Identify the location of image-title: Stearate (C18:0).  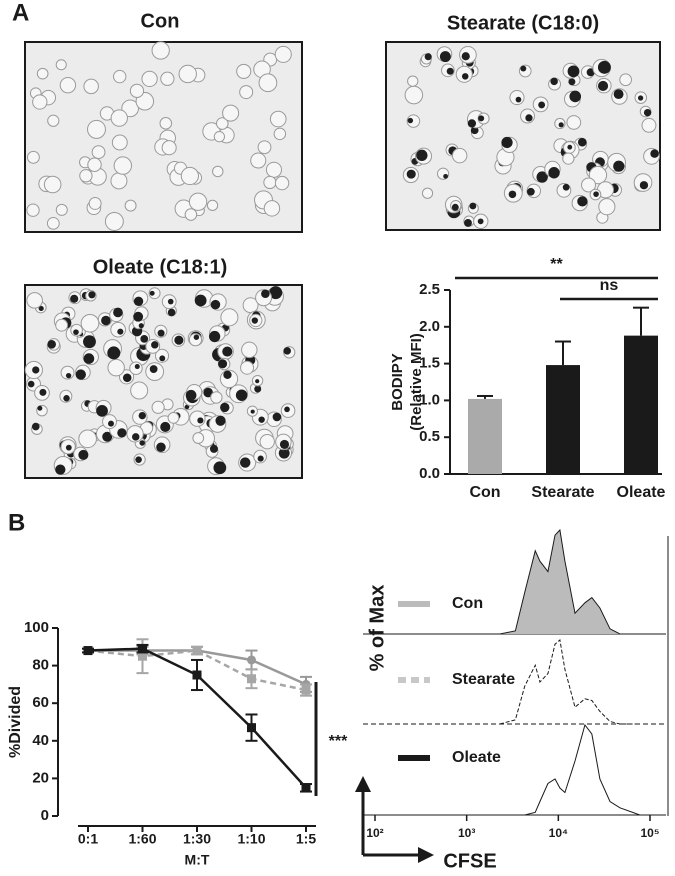
(523, 23).